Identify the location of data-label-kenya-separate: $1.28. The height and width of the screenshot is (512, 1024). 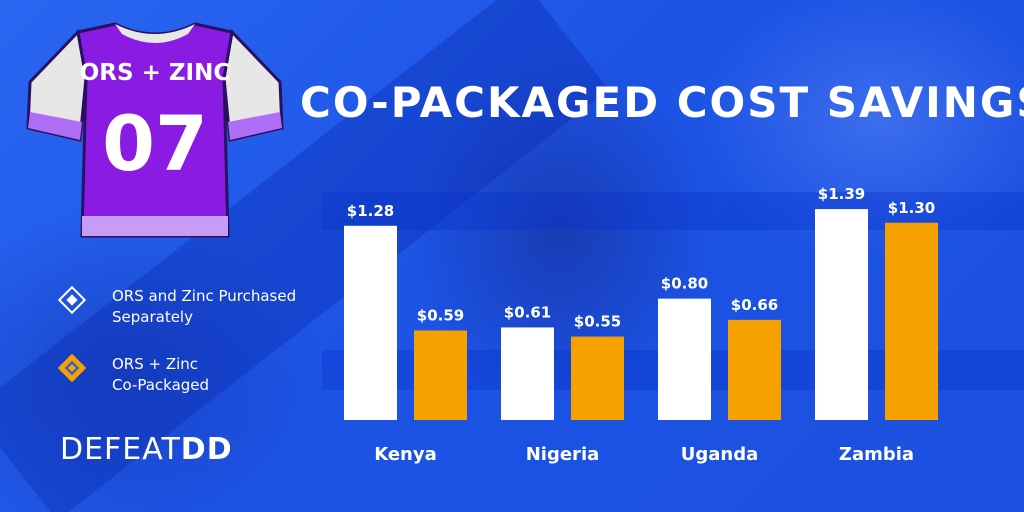
(370, 211).